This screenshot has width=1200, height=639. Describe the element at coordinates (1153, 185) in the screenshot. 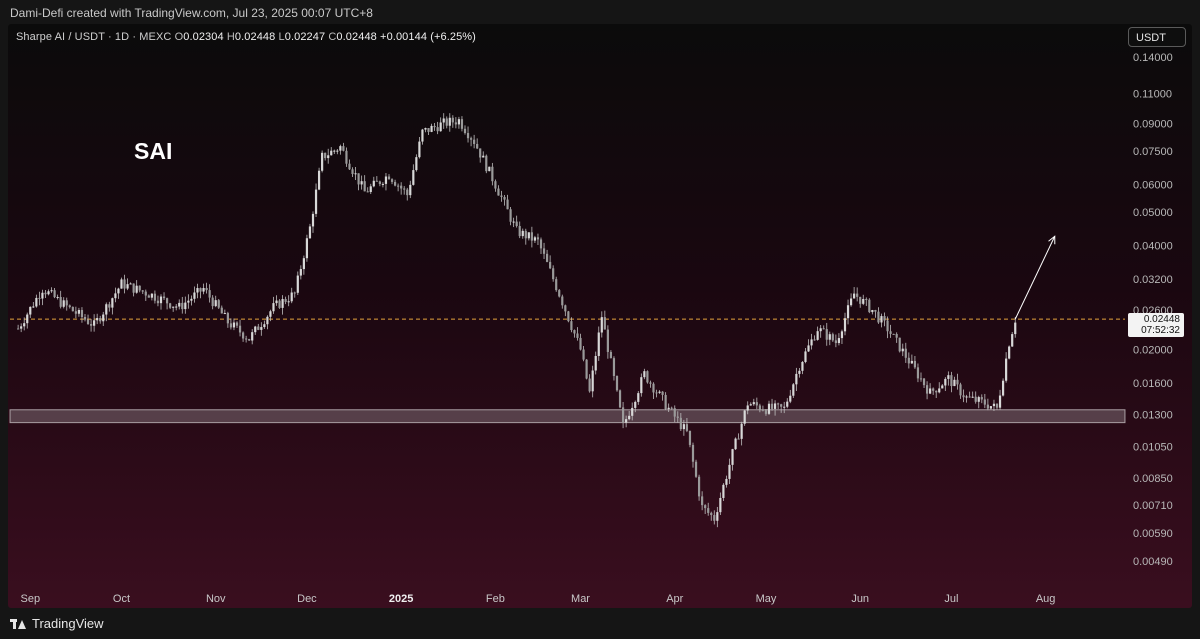

I see `y-tick-label: 0.06000` at that location.